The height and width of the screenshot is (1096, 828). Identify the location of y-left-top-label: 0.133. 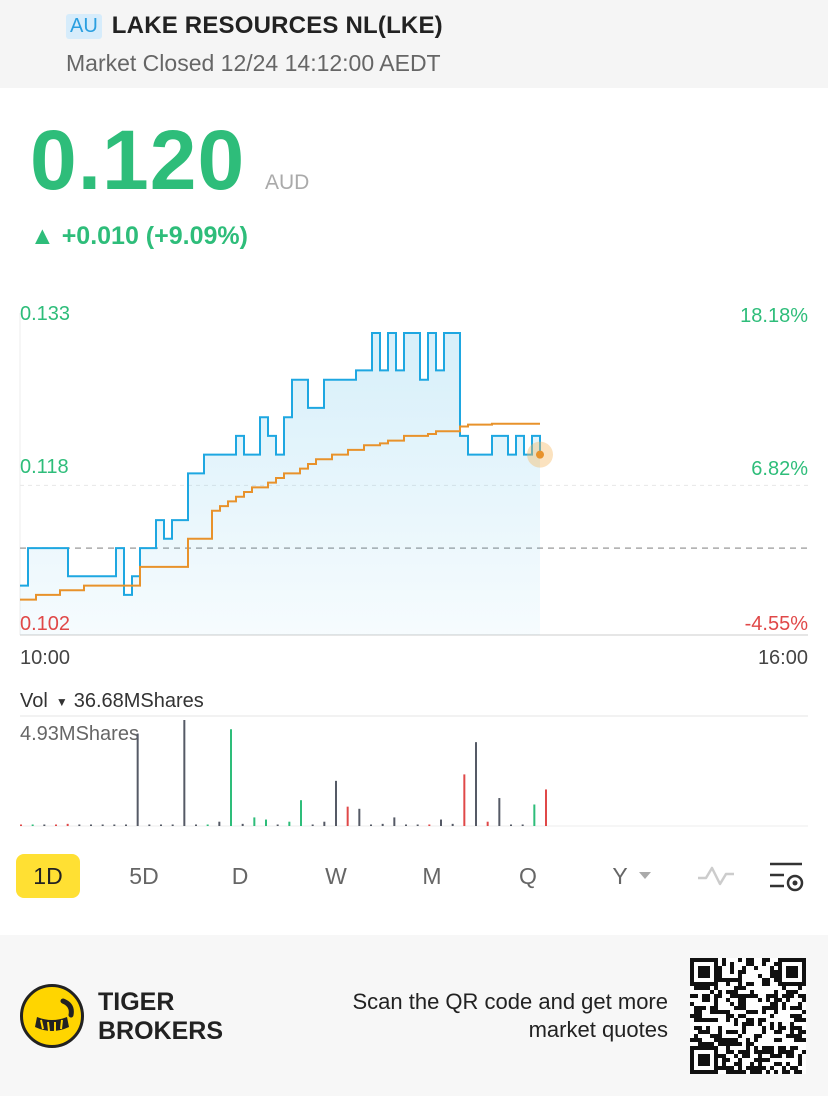
(45, 314).